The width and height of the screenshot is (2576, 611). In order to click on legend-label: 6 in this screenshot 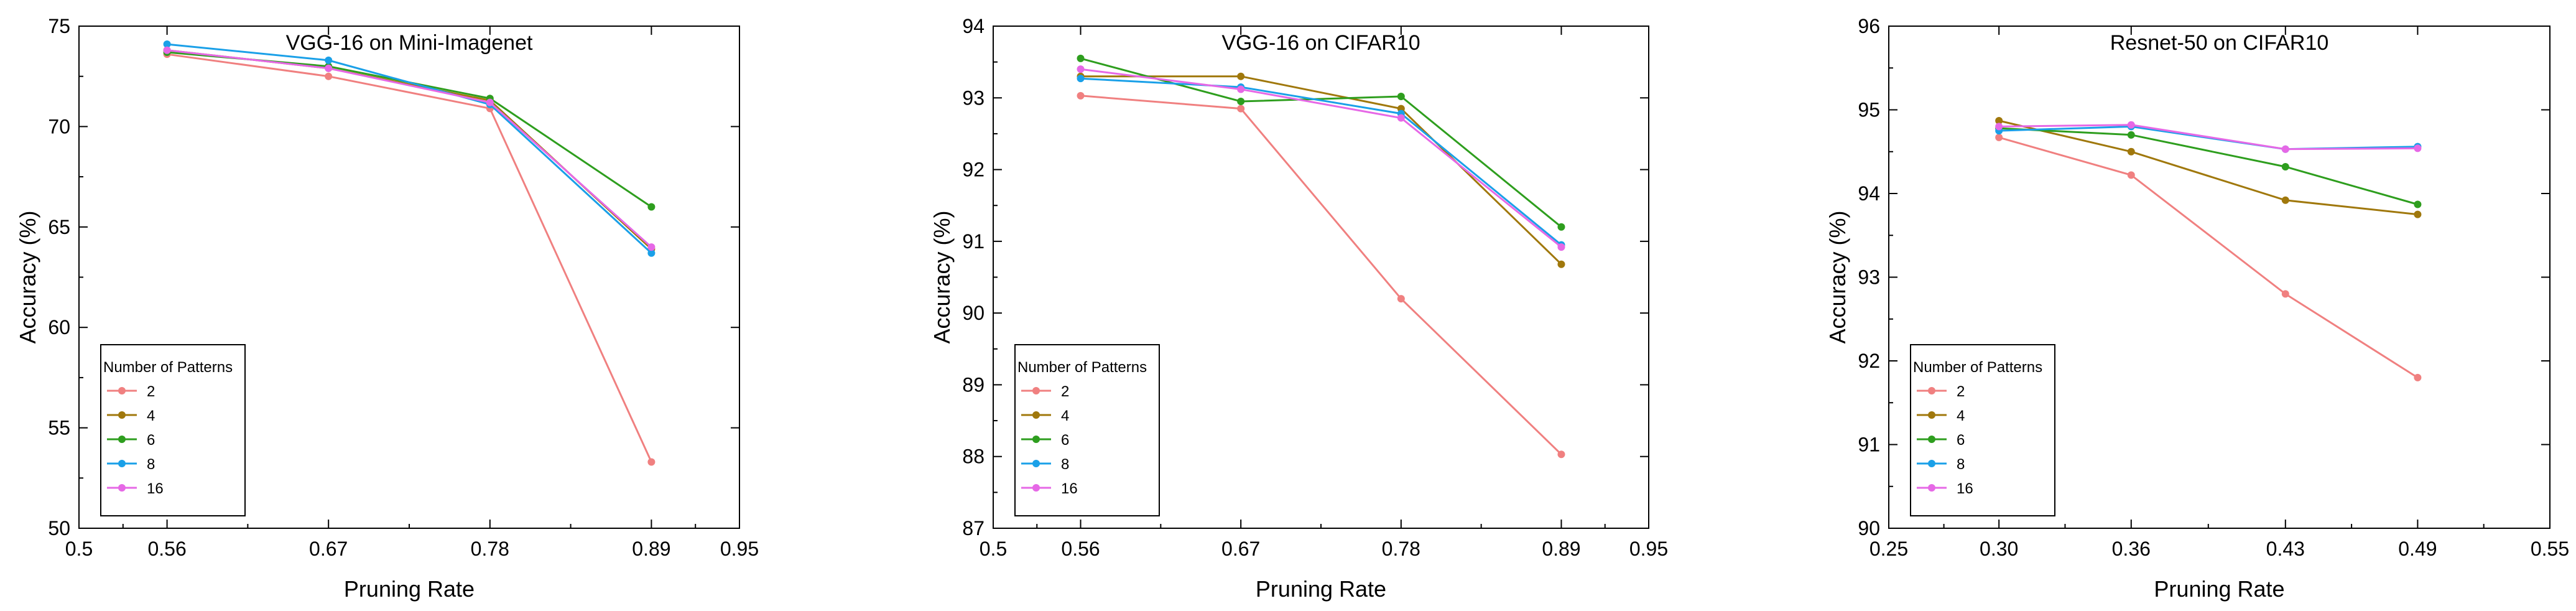, I will do `click(1065, 440)`.